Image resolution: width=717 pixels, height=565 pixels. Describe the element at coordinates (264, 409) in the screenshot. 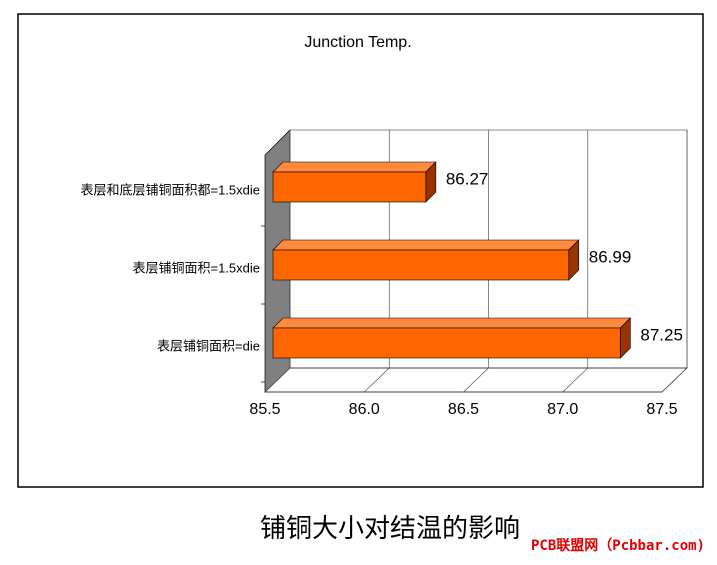

I see `x-tick-label: 85.5` at that location.